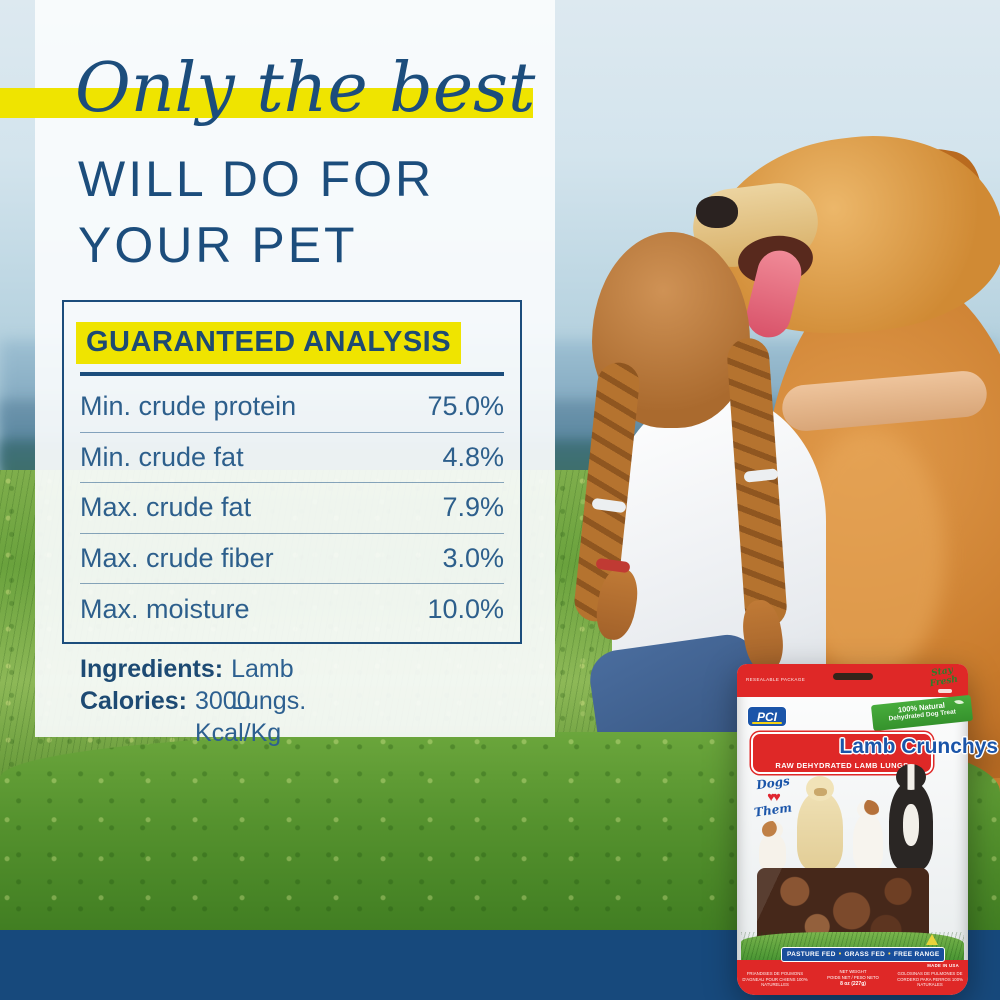 The height and width of the screenshot is (1000, 1000). I want to click on pasture-banner: PASTURE FED • GRASS FED • FREE RANGE, so click(863, 954).